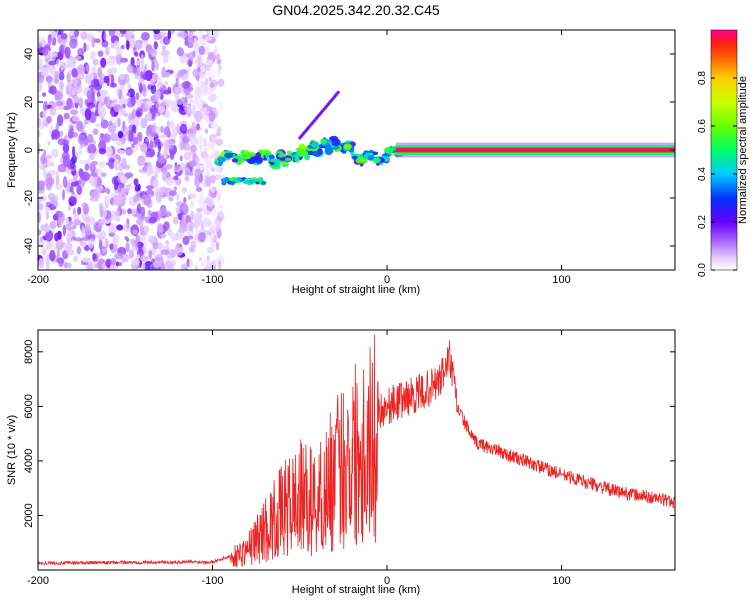 This screenshot has width=750, height=605. Describe the element at coordinates (387, 280) in the screenshot. I see `spectrogram-x-tick-label: 0` at that location.